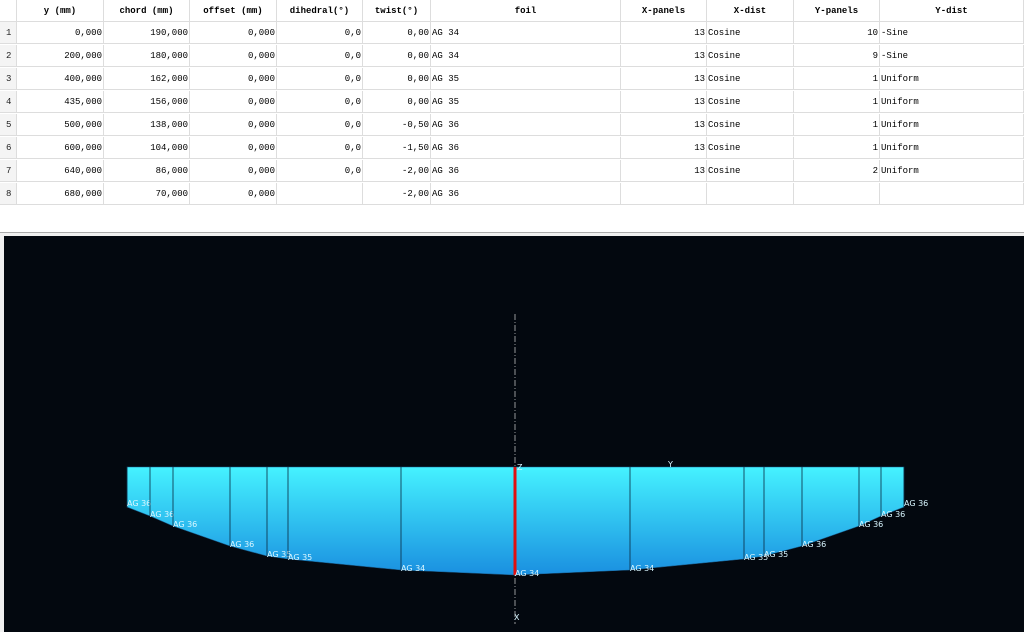  Describe the element at coordinates (8, 79) in the screenshot. I see `row-number: 3` at that location.